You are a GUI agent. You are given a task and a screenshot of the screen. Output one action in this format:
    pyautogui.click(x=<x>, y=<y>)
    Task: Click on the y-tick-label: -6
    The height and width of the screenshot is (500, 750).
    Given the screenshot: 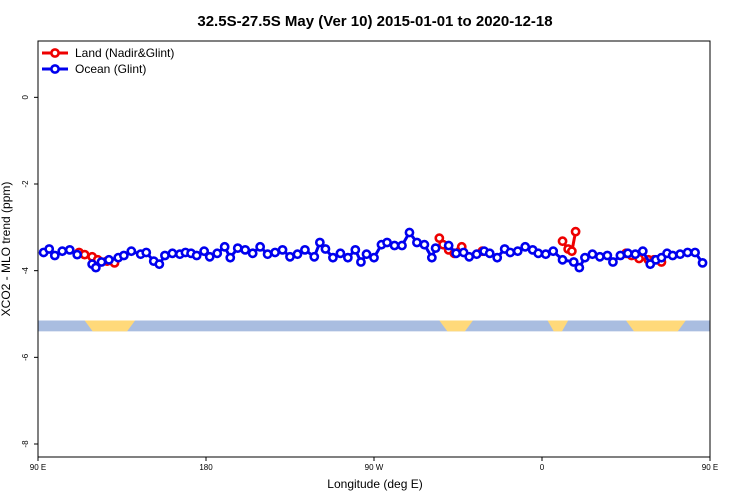 What is the action you would take?
    pyautogui.click(x=25, y=357)
    